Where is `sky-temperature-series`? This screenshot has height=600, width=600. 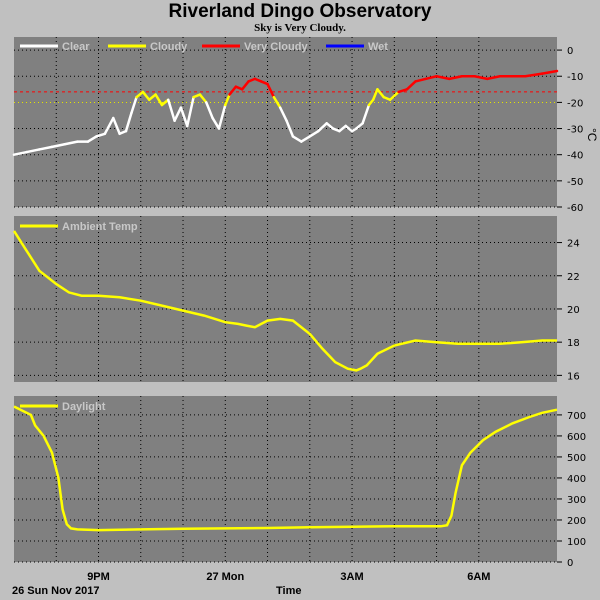 sky-temperature-series is located at coordinates (285, 112).